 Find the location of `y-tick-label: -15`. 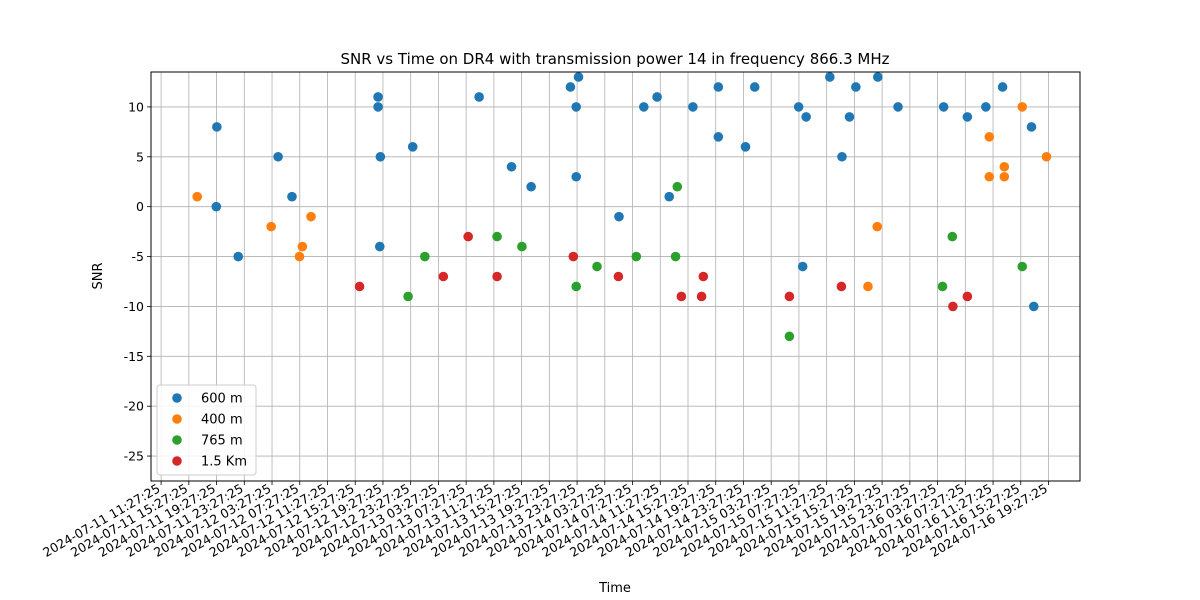

y-tick-label: -15 is located at coordinates (134, 356).